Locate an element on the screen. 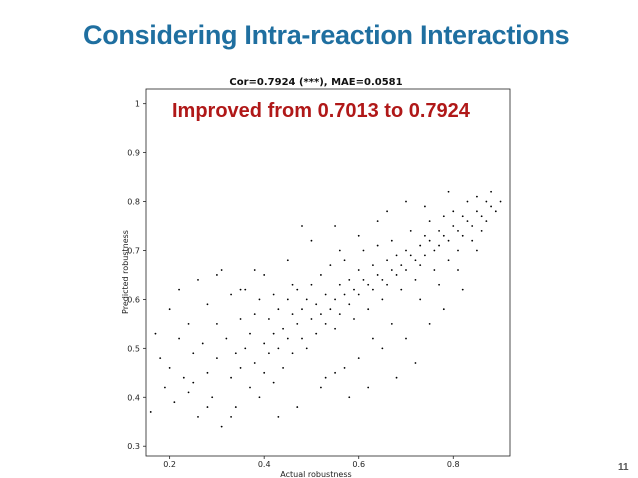 Image resolution: width=638 pixels, height=478 pixels. page-number: 11 is located at coordinates (623, 467).